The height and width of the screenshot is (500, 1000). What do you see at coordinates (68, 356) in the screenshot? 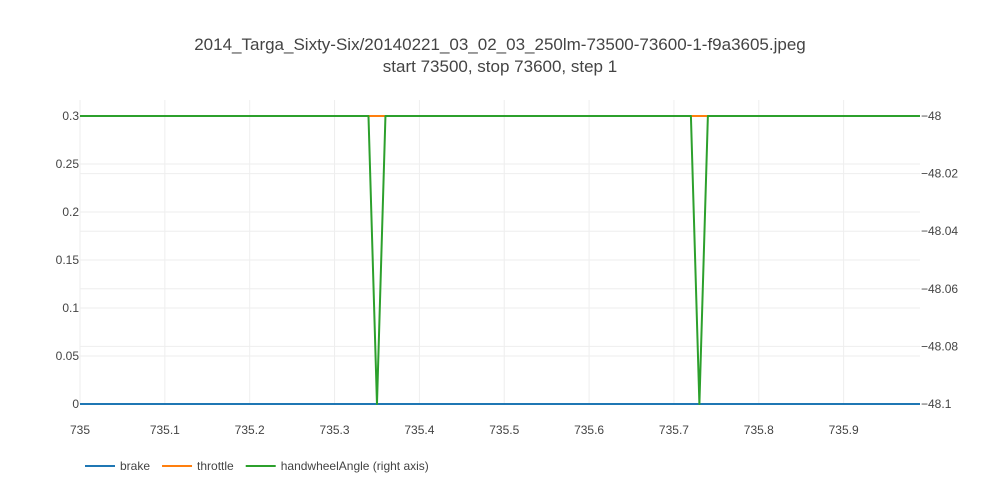
I see `y-left-tick-label: 0.05` at bounding box center [68, 356].